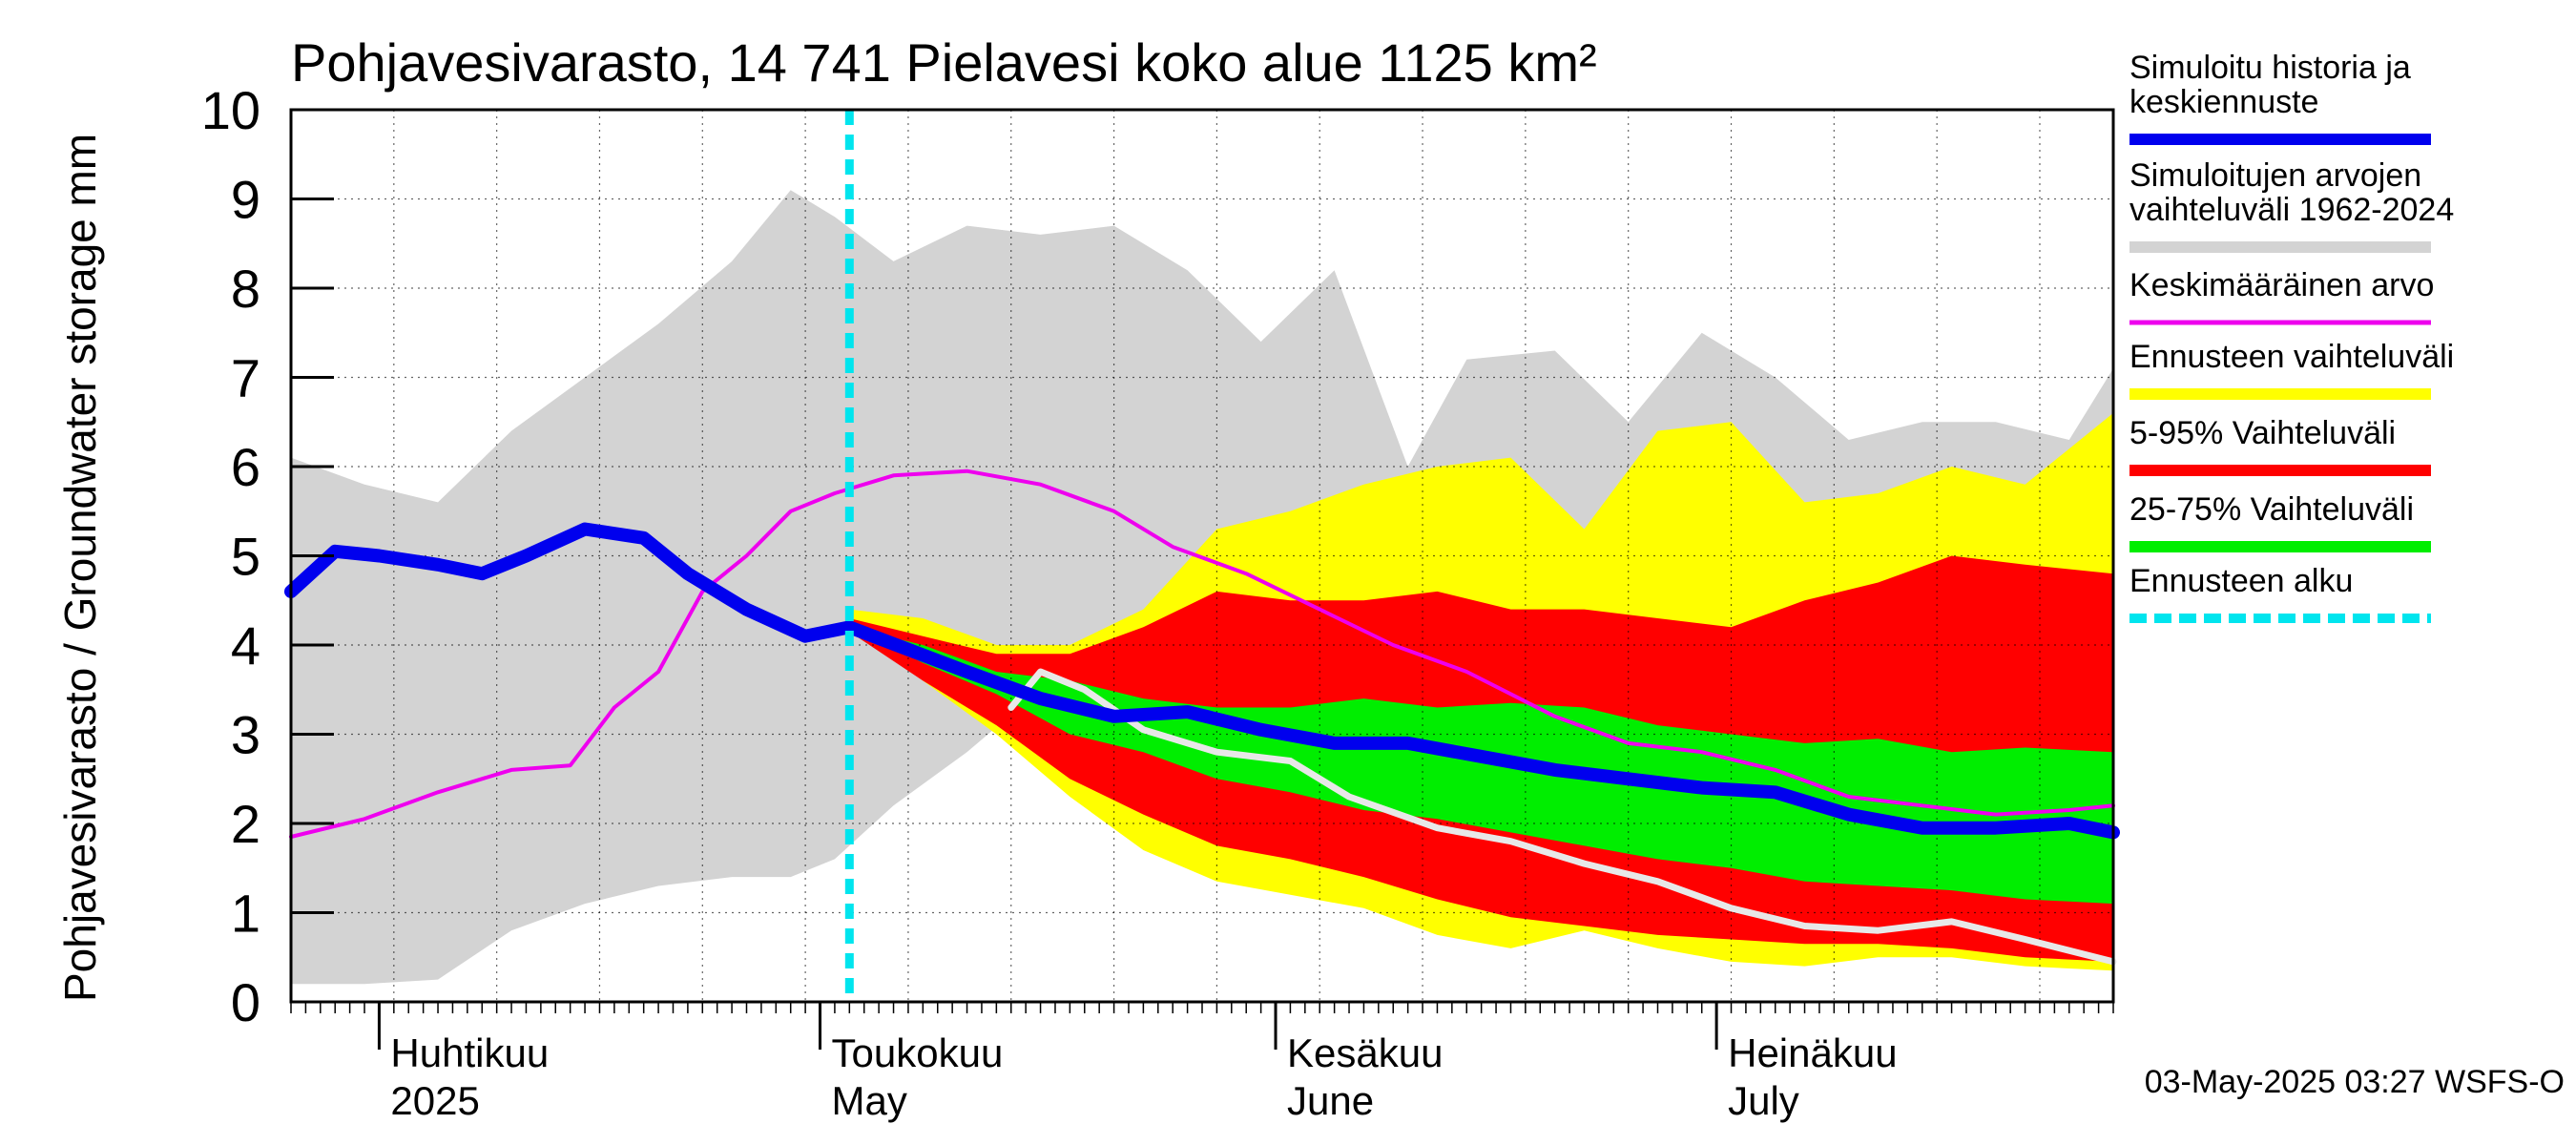 This screenshot has width=2576, height=1145. Describe the element at coordinates (245, 914) in the screenshot. I see `y-tick-label: 1` at that location.